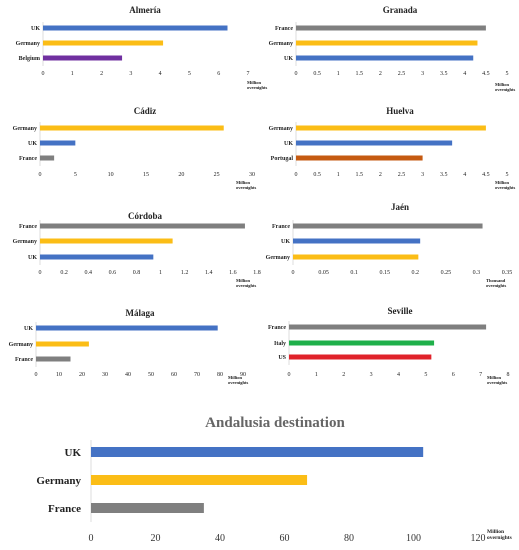 This screenshot has height=550, width=519. Describe the element at coordinates (145, 111) in the screenshot. I see `panel-title: Cádiz` at that location.